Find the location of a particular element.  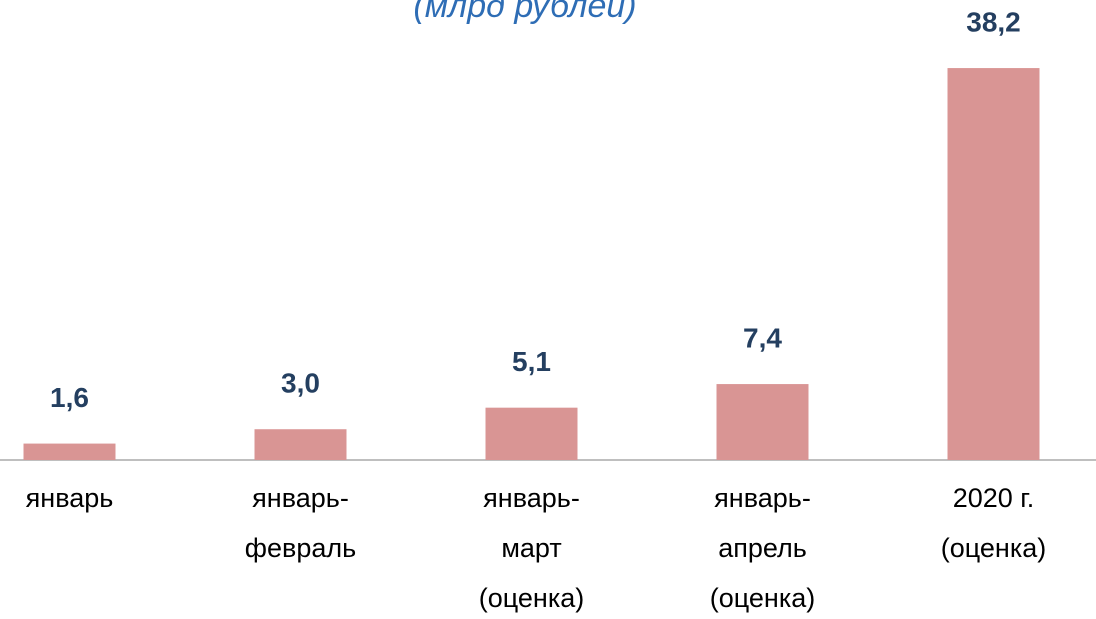

x-tick-line: март is located at coordinates (531, 548).